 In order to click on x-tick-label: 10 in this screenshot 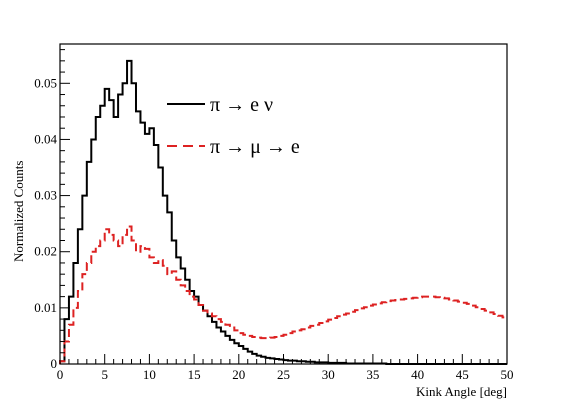, I will do `click(149, 374)`.